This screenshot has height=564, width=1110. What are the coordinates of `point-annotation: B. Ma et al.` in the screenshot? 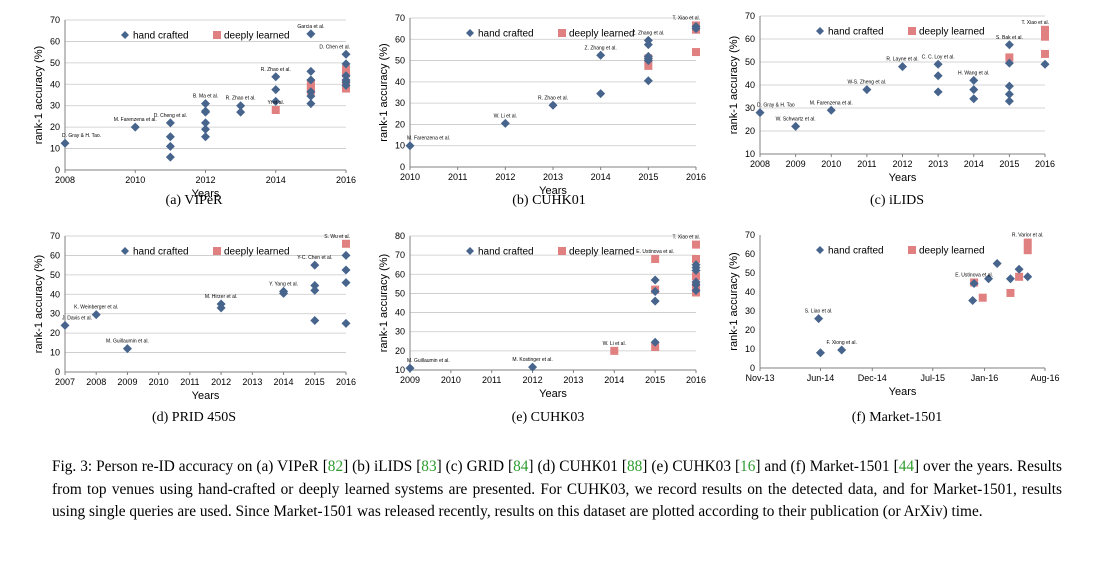 It's located at (205, 97).